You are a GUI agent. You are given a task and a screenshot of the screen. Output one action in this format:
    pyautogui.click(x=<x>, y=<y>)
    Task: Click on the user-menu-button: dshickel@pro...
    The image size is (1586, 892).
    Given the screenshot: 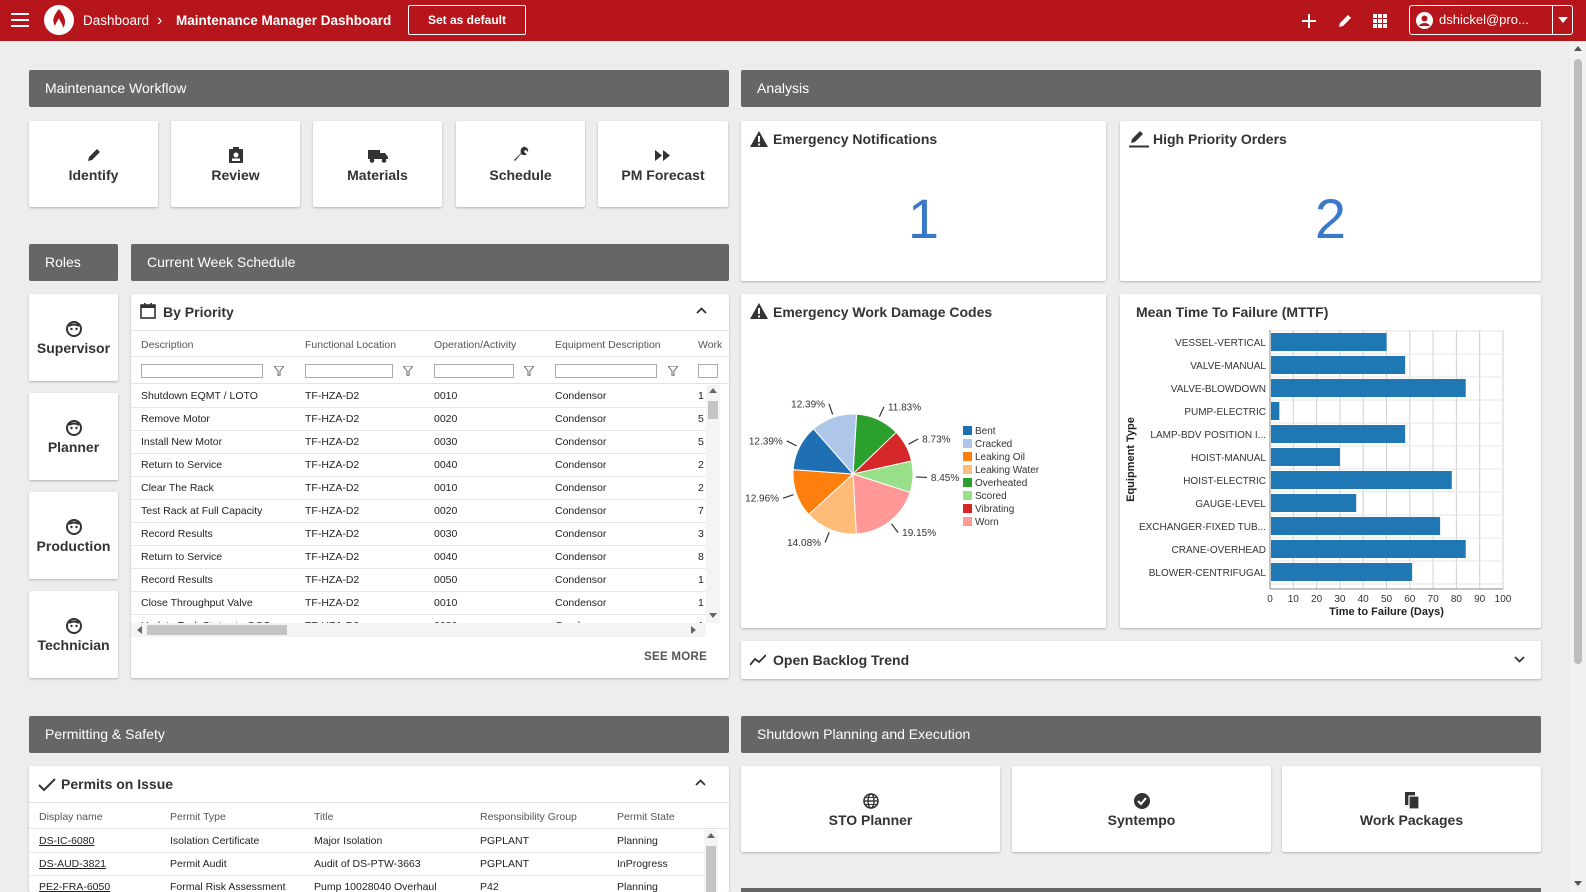 What is the action you would take?
    pyautogui.click(x=1491, y=20)
    